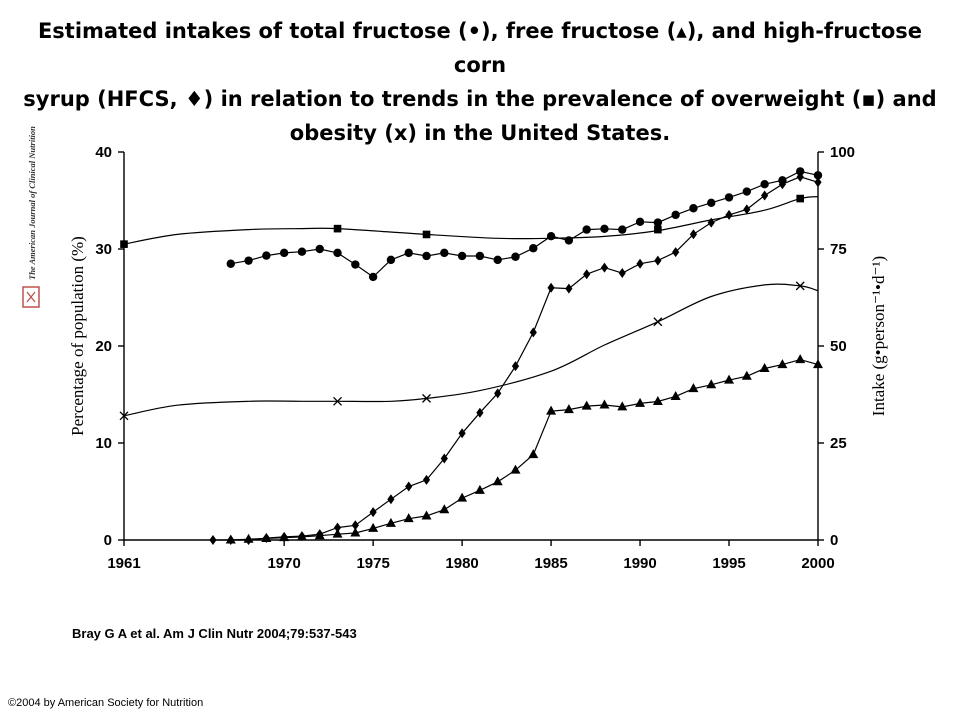  What do you see at coordinates (838, 346) in the screenshot?
I see `y-right-tick-label: 50` at bounding box center [838, 346].